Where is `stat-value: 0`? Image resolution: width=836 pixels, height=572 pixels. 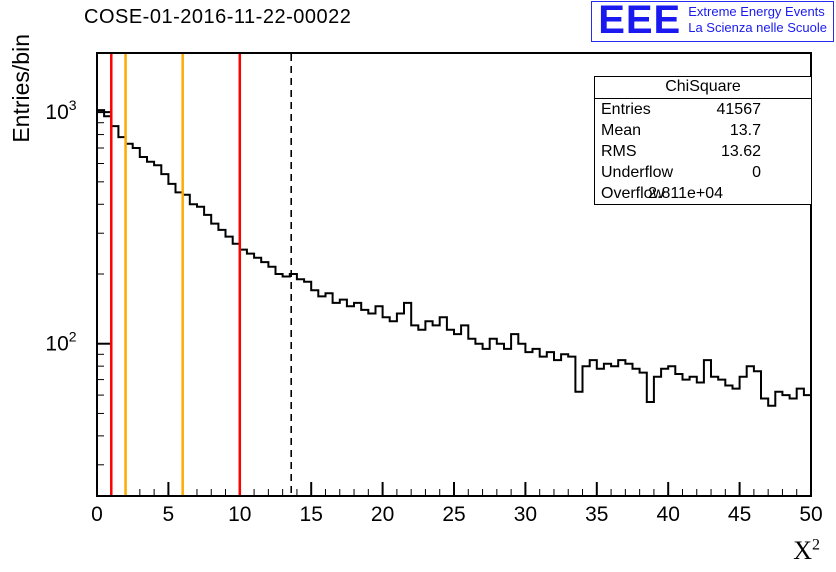
stat-value: 0 is located at coordinates (756, 172).